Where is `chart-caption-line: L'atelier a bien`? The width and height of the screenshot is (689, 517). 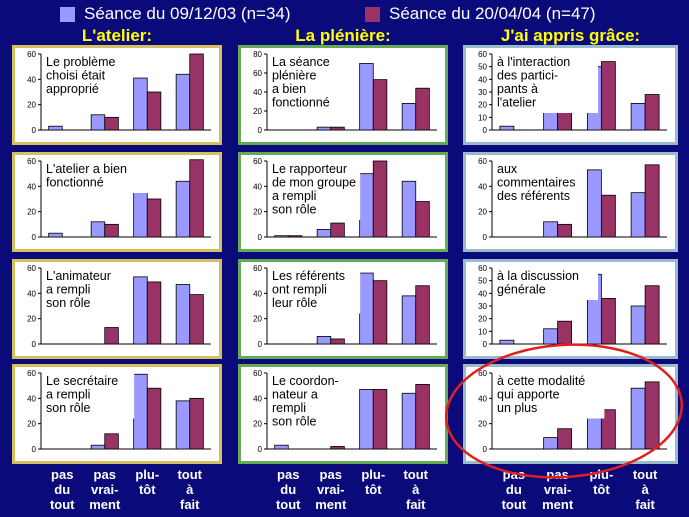
chart-caption-line: L'atelier a bien is located at coordinates (86, 169).